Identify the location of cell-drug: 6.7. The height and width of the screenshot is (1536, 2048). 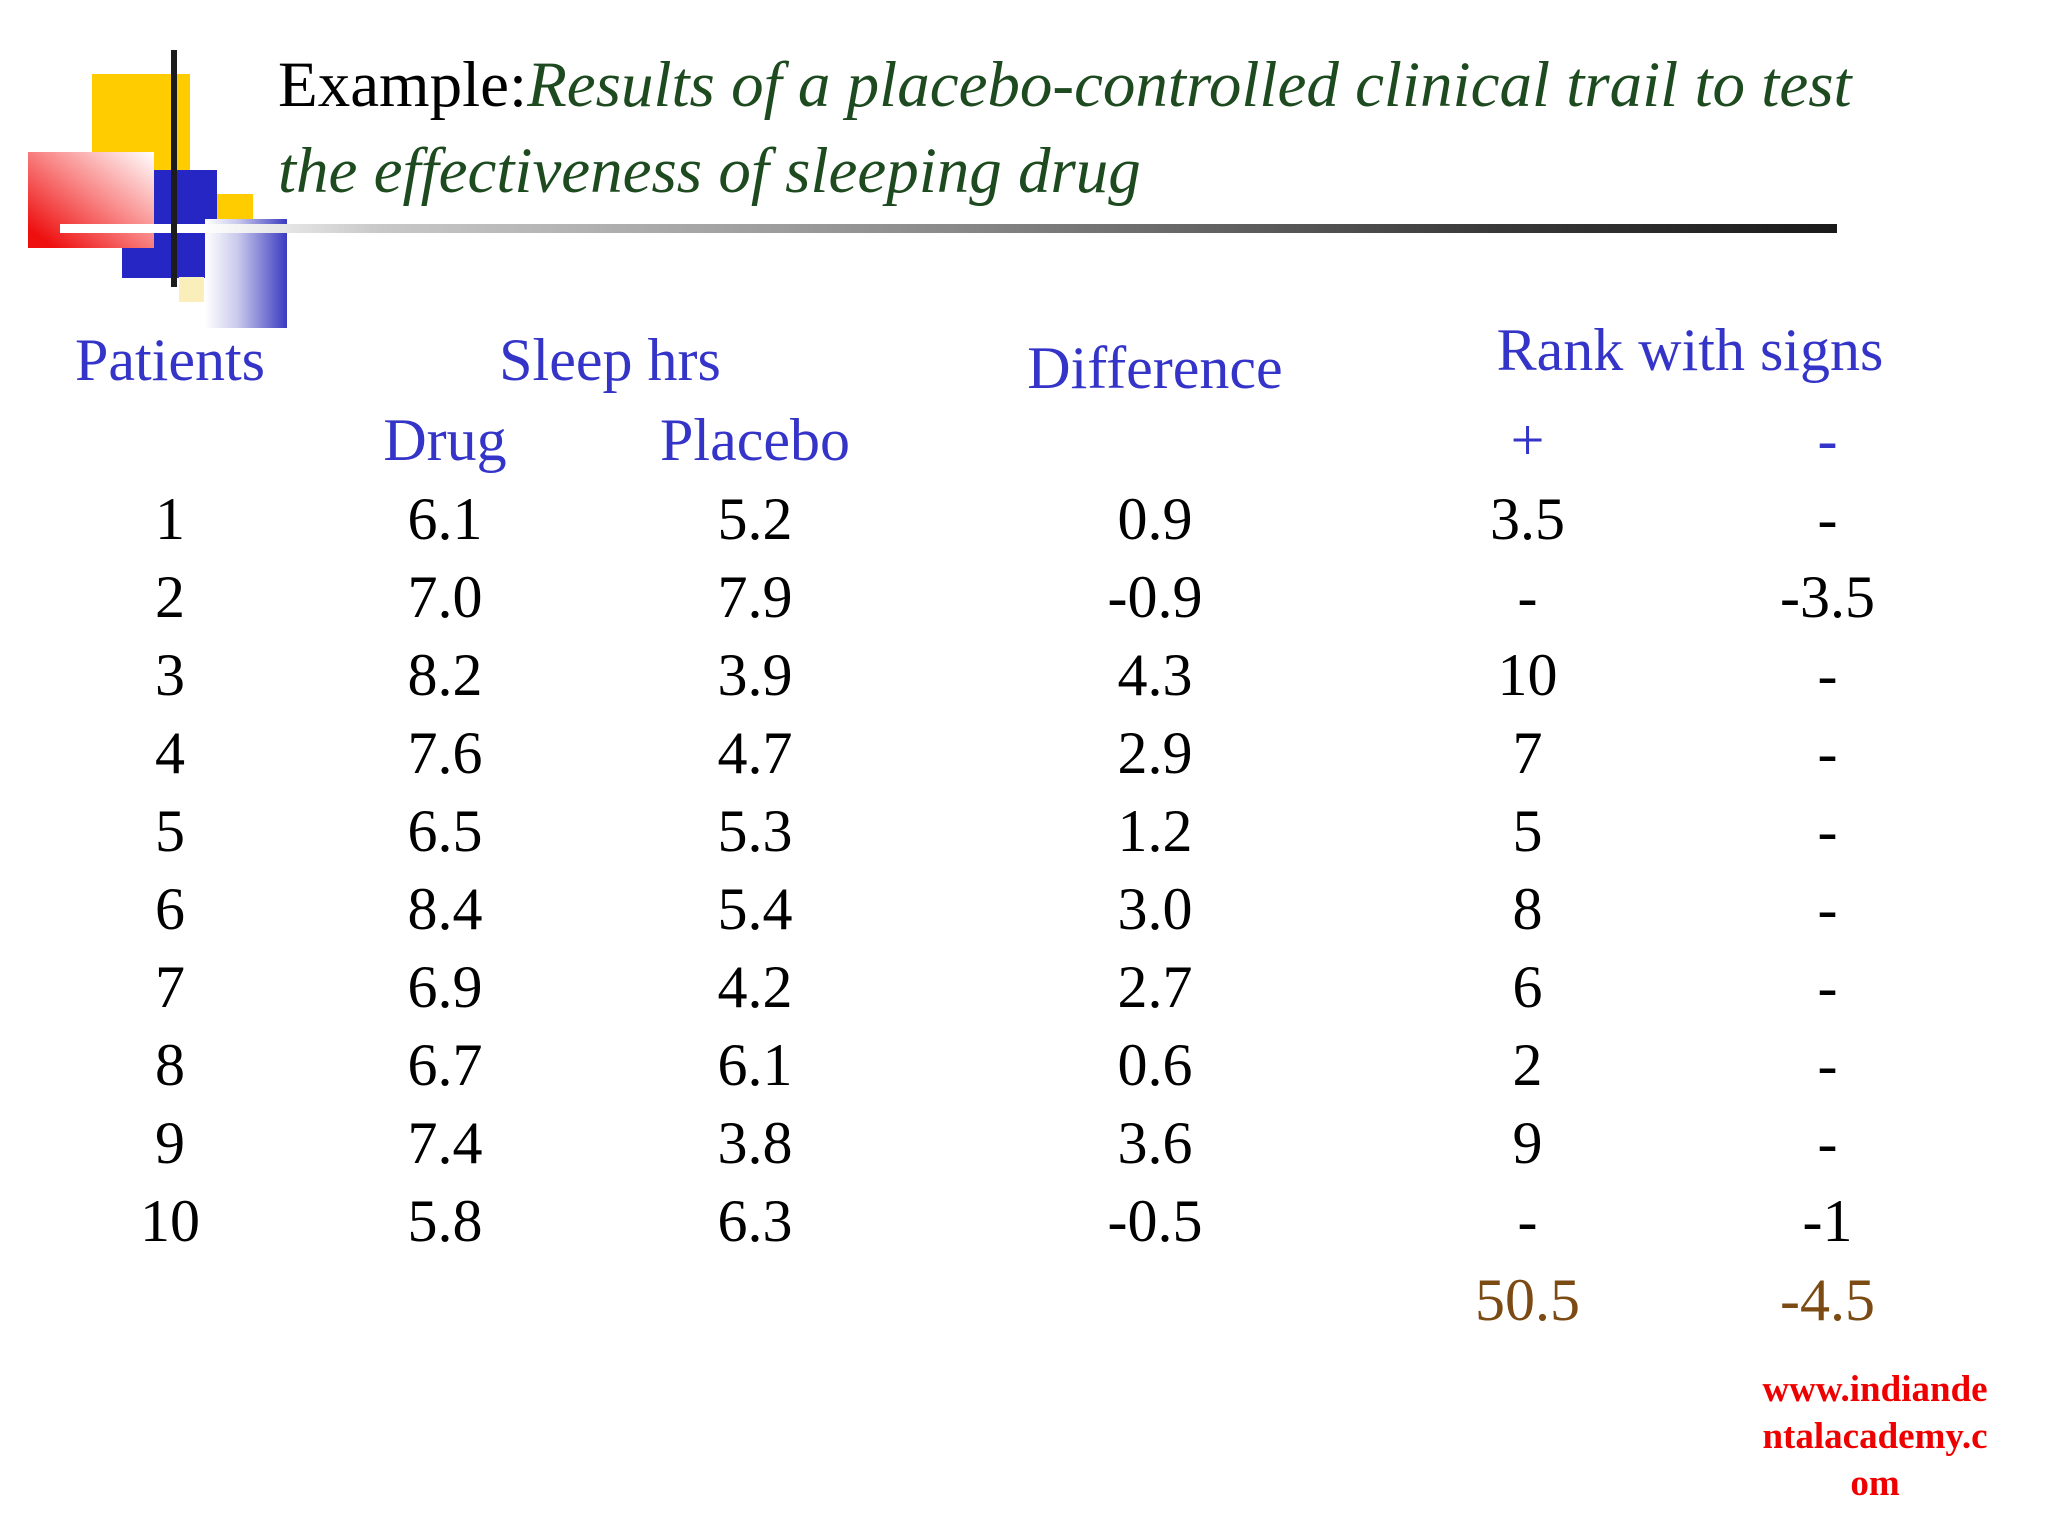
(445, 1065).